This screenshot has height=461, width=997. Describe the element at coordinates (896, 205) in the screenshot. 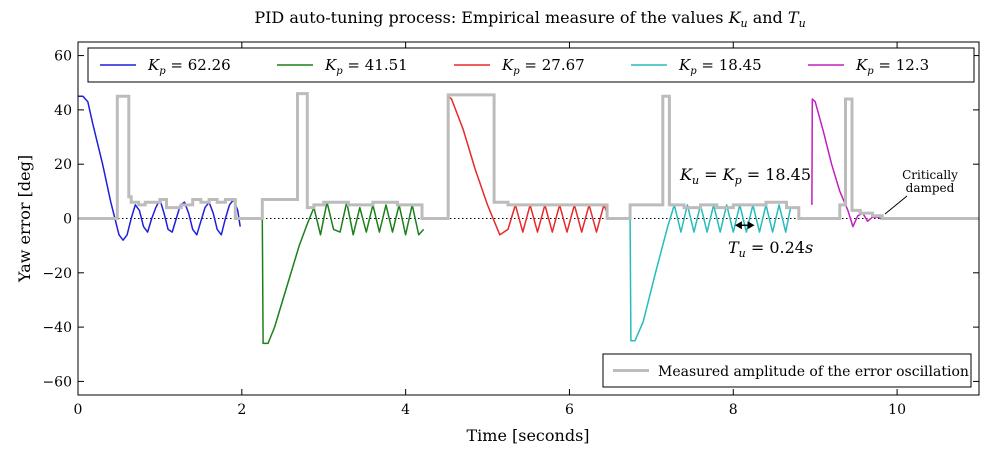

I see `critically-damped-pointer` at that location.